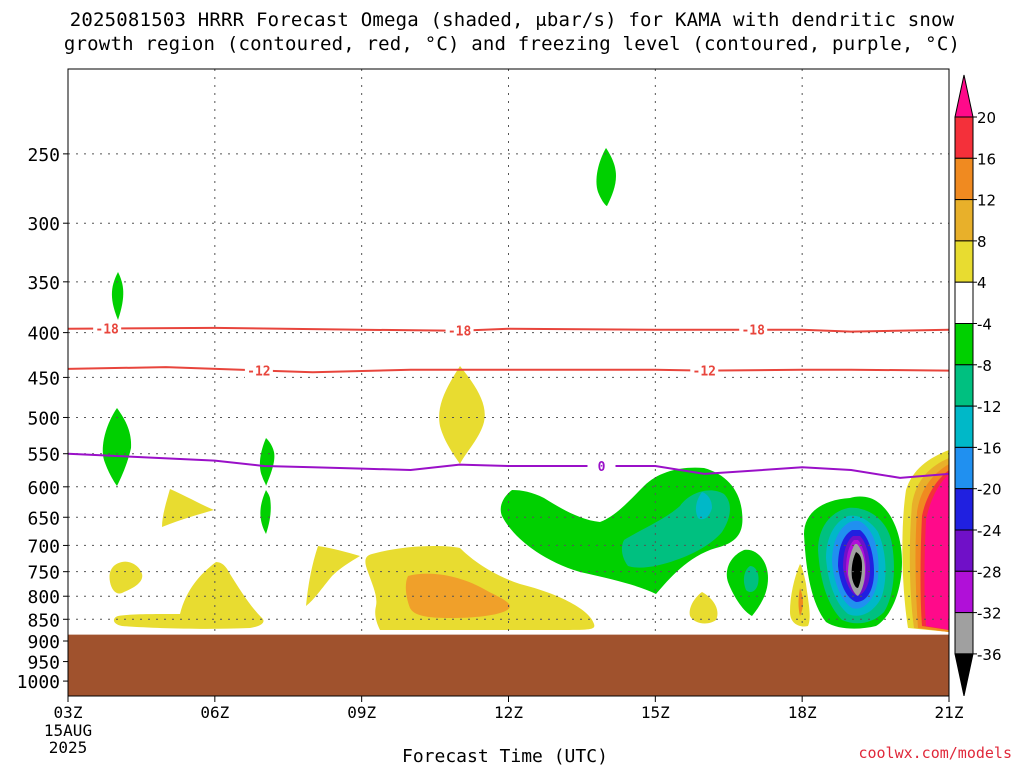 This screenshot has width=1024, height=768. I want to click on y-tick-label: 900, so click(43, 642).